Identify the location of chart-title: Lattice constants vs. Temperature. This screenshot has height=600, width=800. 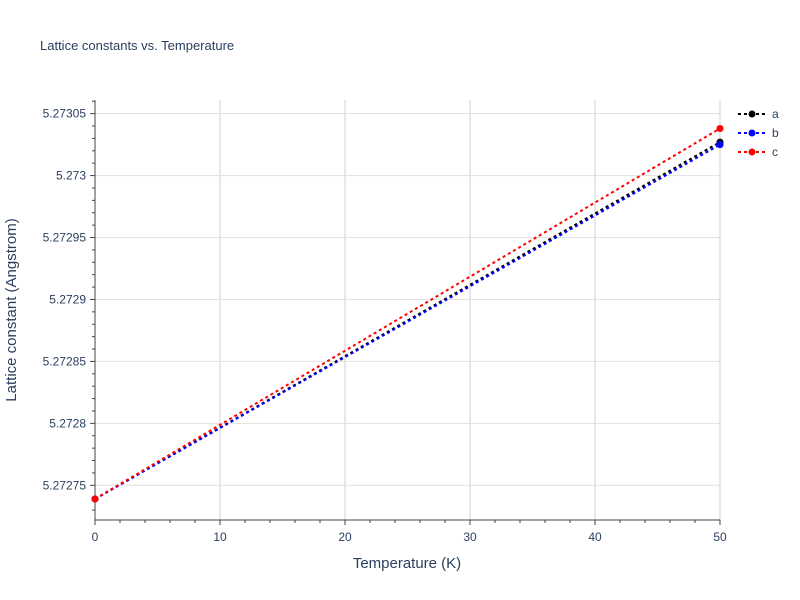
(137, 45).